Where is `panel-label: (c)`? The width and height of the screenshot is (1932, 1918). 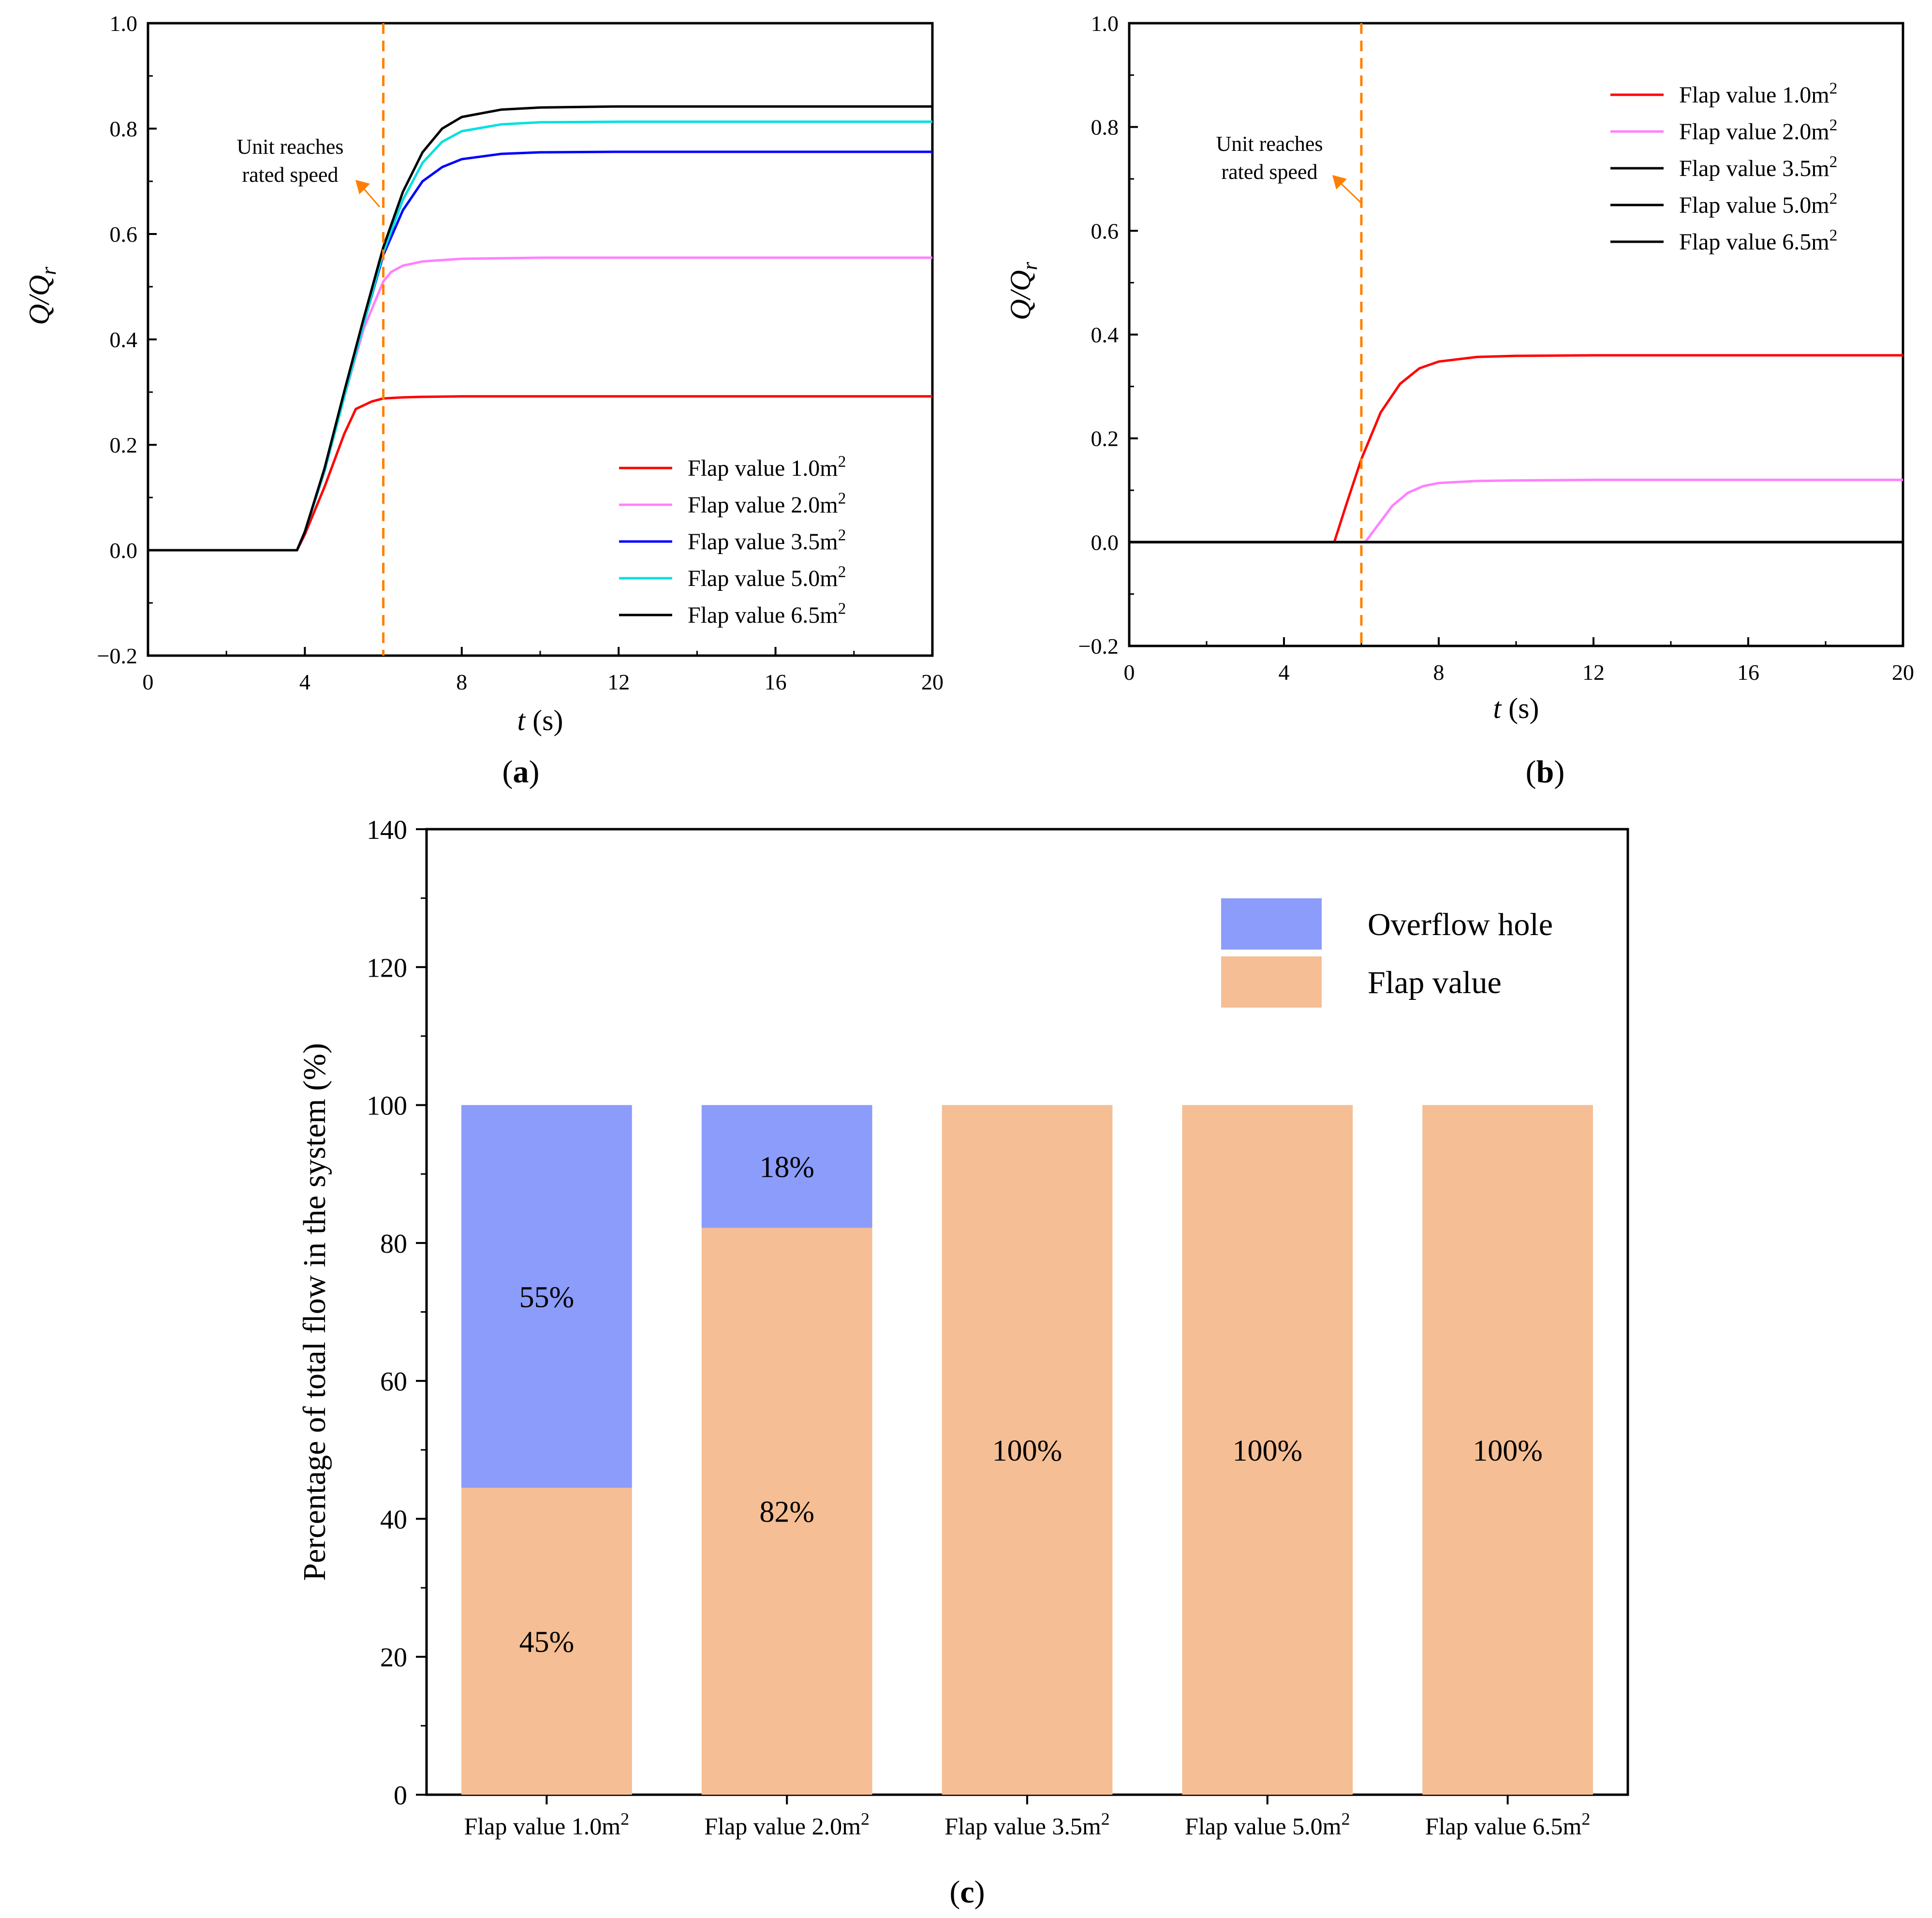 panel-label: (c) is located at coordinates (967, 1892).